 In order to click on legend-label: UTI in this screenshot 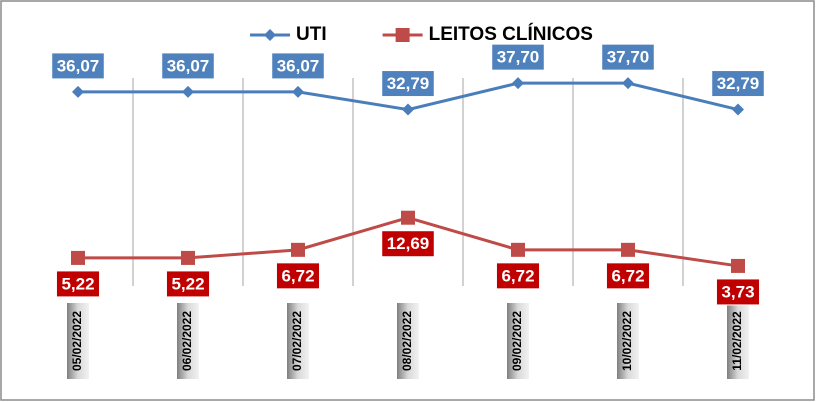, I will do `click(311, 34)`.